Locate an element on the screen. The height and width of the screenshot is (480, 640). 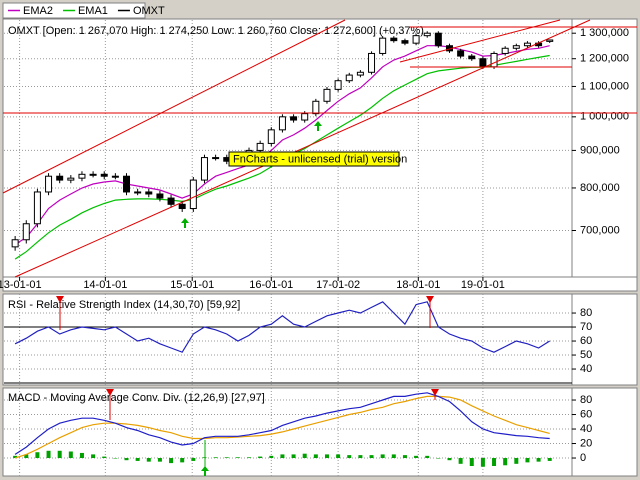
watermark-box is located at coordinates (314, 159).